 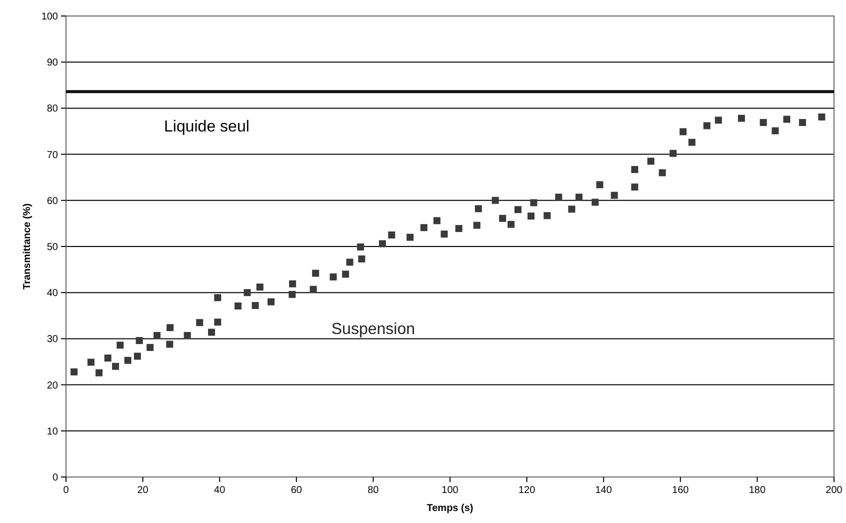 What do you see at coordinates (27, 246) in the screenshot?
I see `y-axis-title: Transmittance (%)` at bounding box center [27, 246].